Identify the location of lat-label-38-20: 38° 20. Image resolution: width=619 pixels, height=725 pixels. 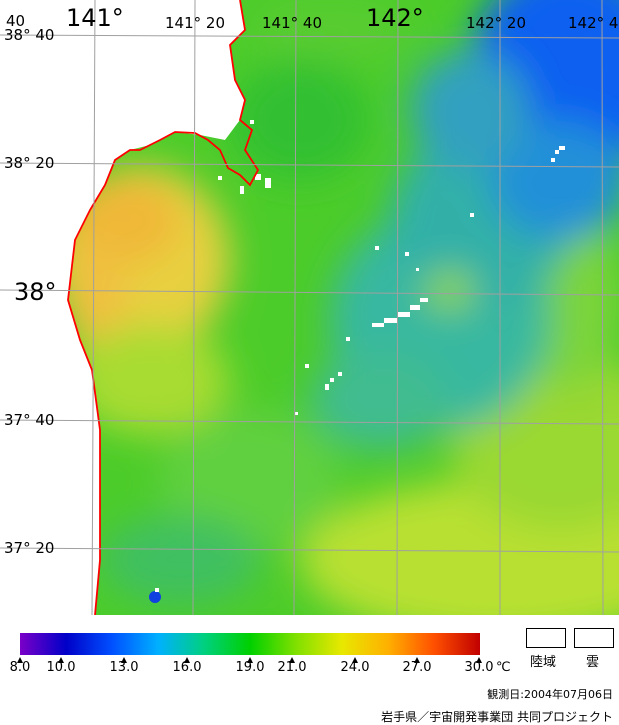
(29, 163).